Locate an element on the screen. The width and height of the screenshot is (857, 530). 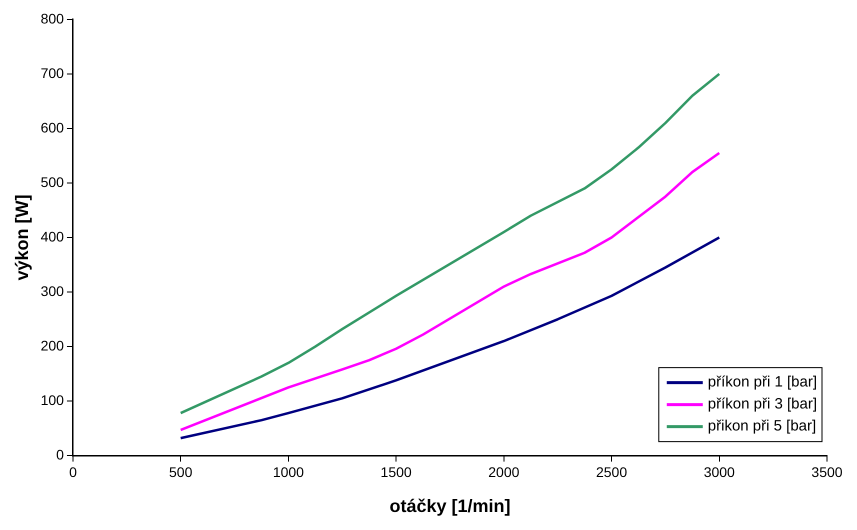
x-tick-label: 3500 is located at coordinates (827, 472).